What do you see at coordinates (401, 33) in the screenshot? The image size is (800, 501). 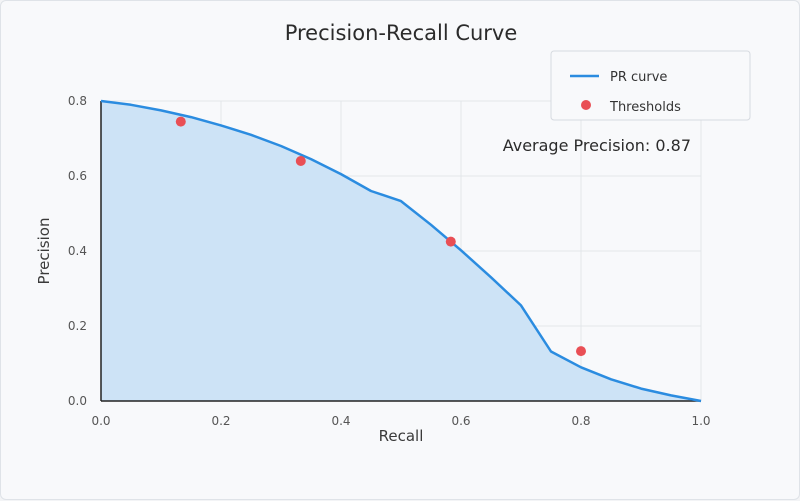 I see `chart-title: Precision-Recall Curve` at bounding box center [401, 33].